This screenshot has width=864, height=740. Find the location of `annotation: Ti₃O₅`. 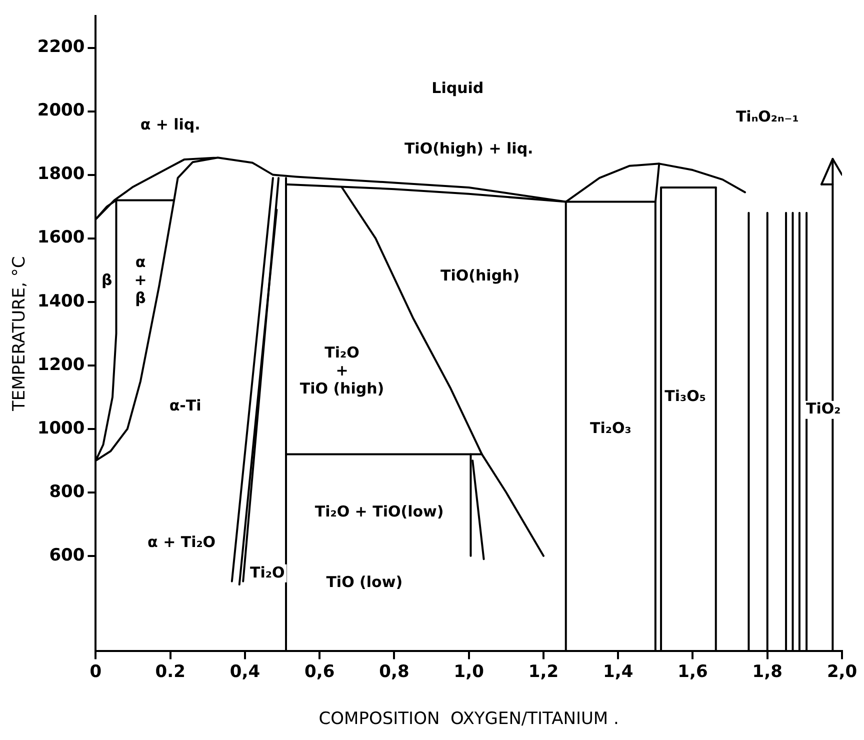

annotation: Ti₃O₅ is located at coordinates (685, 396).